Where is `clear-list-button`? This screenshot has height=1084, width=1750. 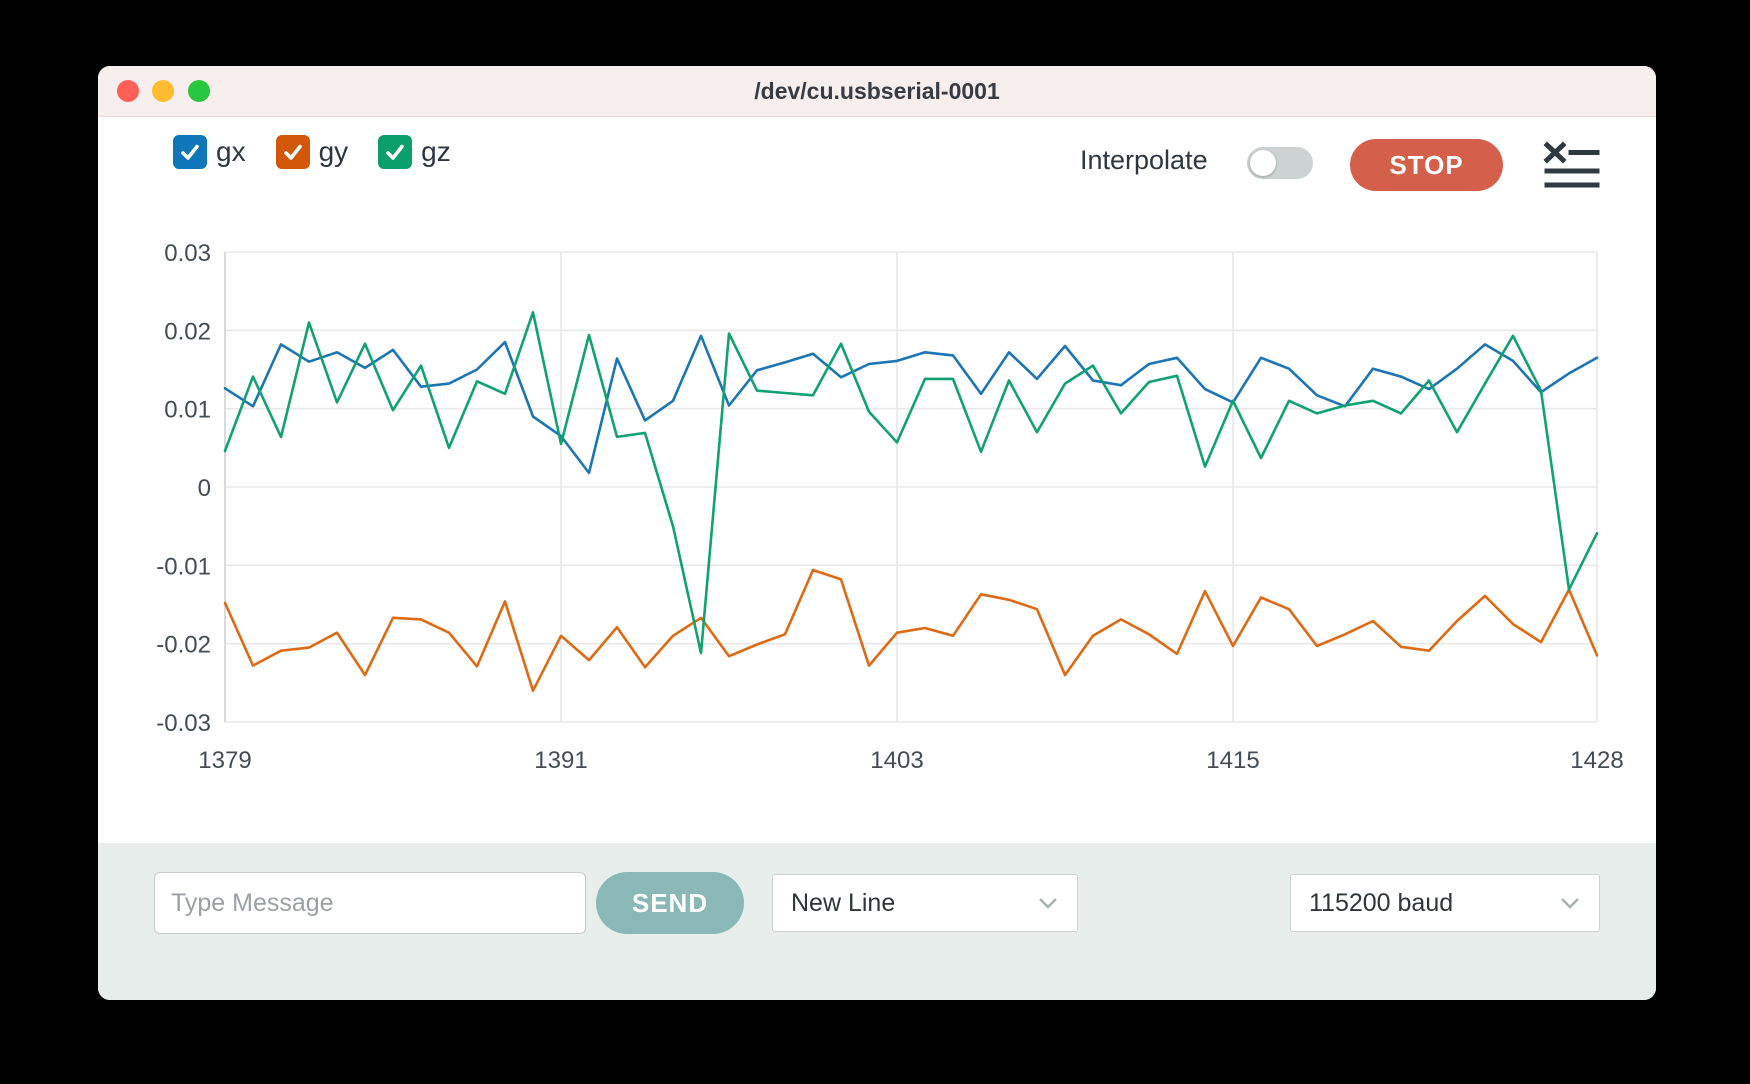 clear-list-button is located at coordinates (1572, 165).